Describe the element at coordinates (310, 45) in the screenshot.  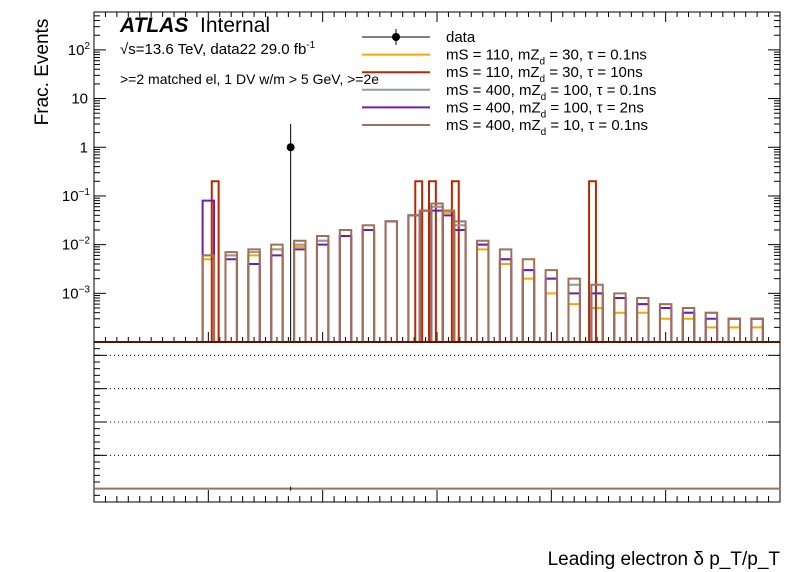
I see `energy-exponent: -1` at that location.